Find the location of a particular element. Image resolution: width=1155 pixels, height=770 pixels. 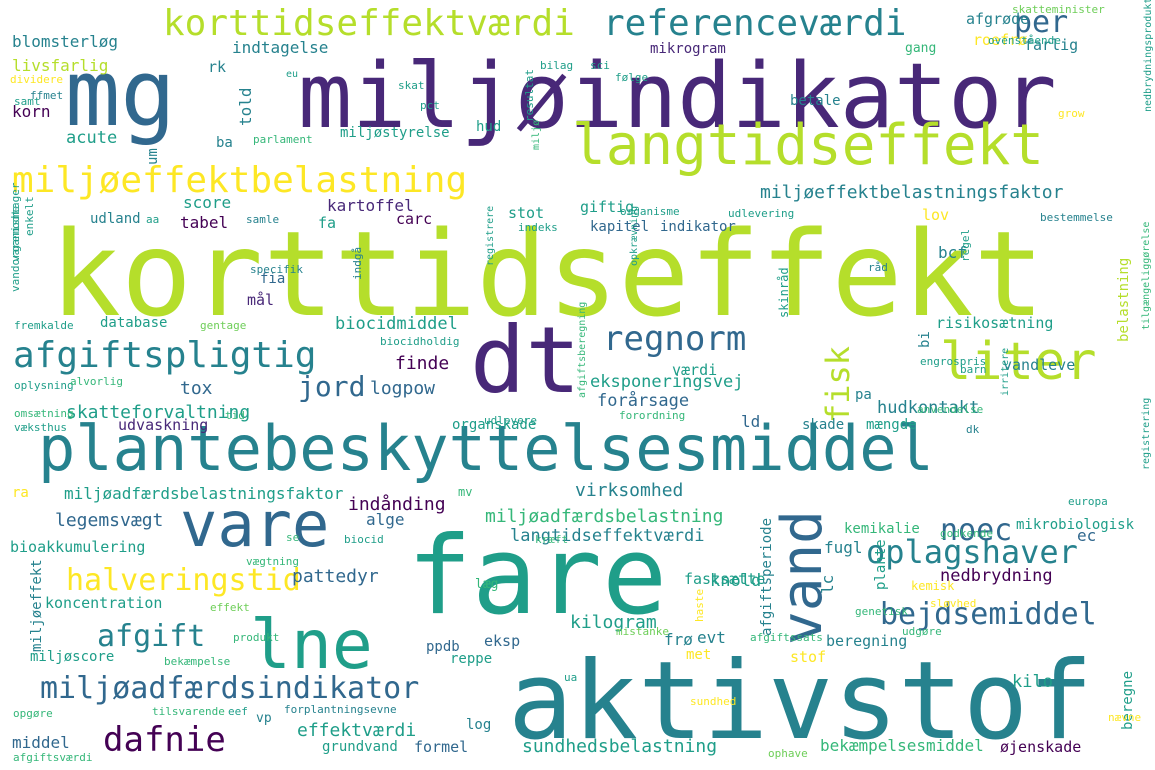

word-registrering: registrering is located at coordinates (1146, 433).